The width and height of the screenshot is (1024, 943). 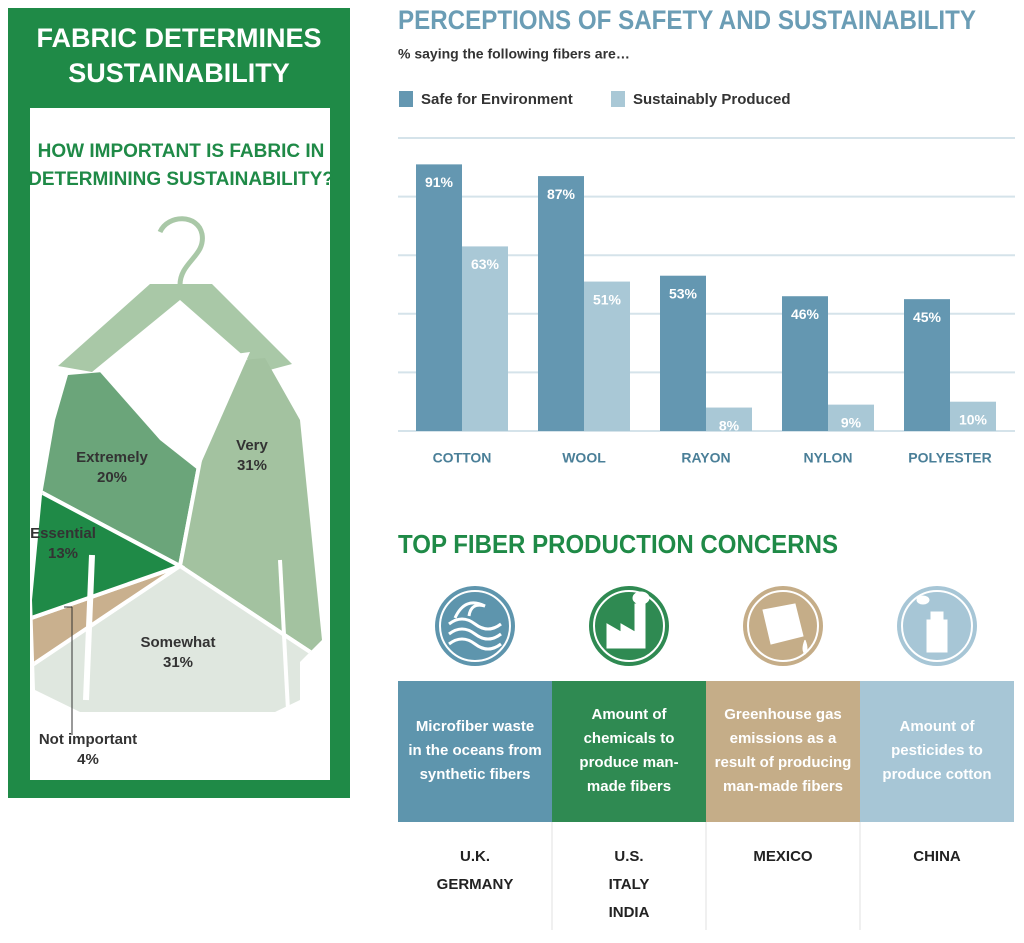 I want to click on legend-label: Safe for Environment, so click(x=497, y=99).